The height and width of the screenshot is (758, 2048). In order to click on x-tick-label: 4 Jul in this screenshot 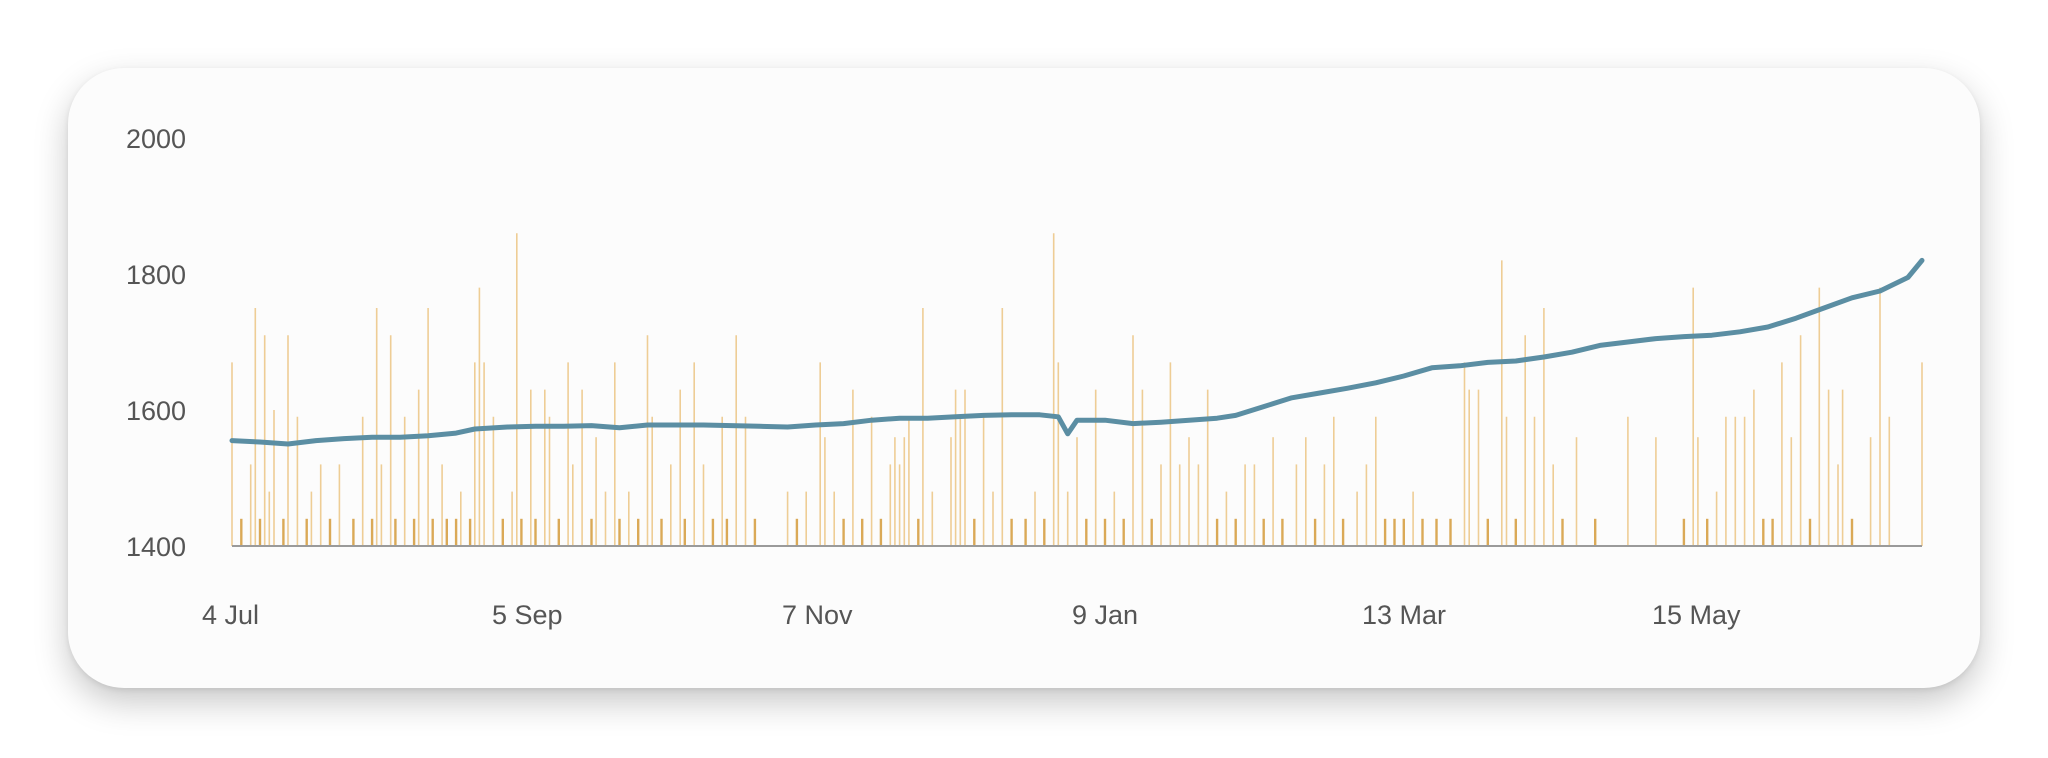, I will do `click(230, 615)`.